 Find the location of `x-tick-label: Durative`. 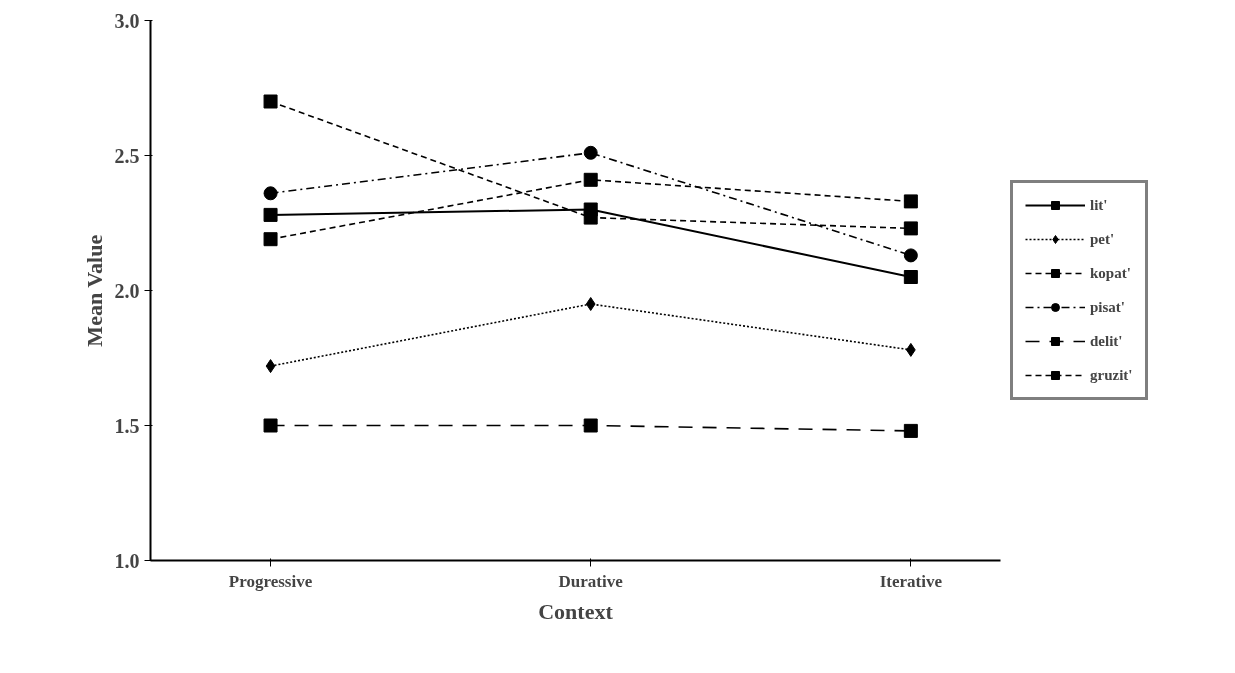

x-tick-label: Durative is located at coordinates (591, 581).